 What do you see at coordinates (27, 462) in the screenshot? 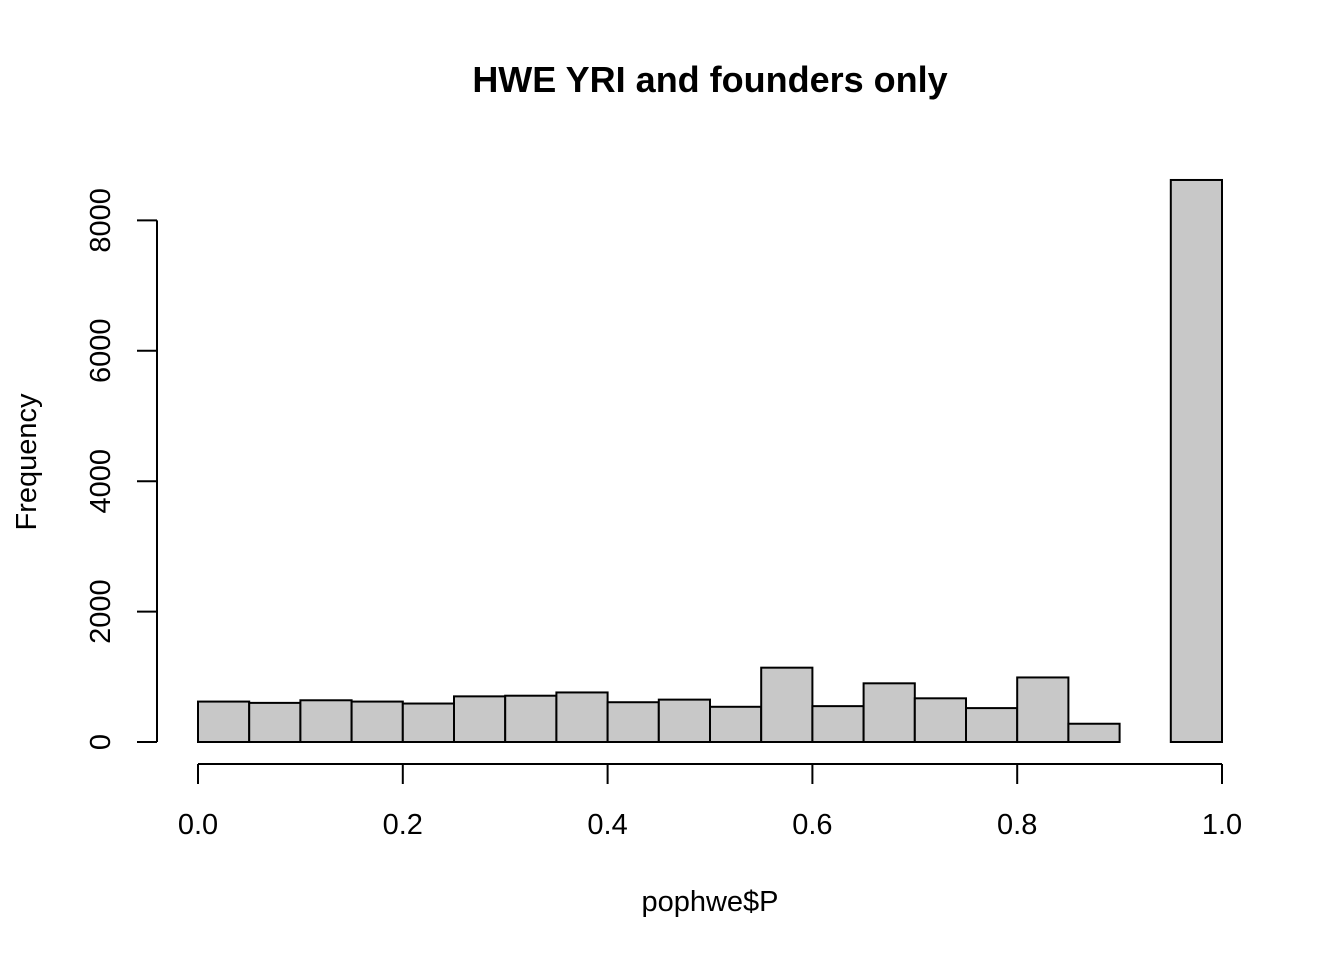
I see `y-axis-label: Frequency` at bounding box center [27, 462].